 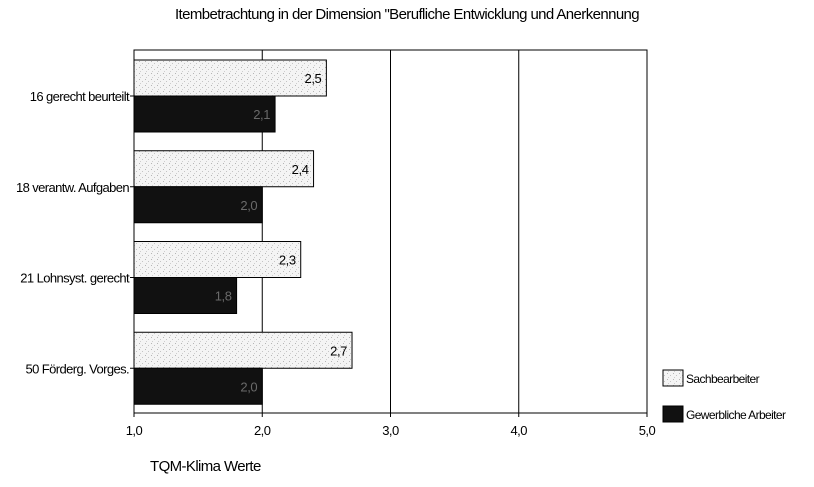 I want to click on data-label: 2,7, so click(x=338, y=350).